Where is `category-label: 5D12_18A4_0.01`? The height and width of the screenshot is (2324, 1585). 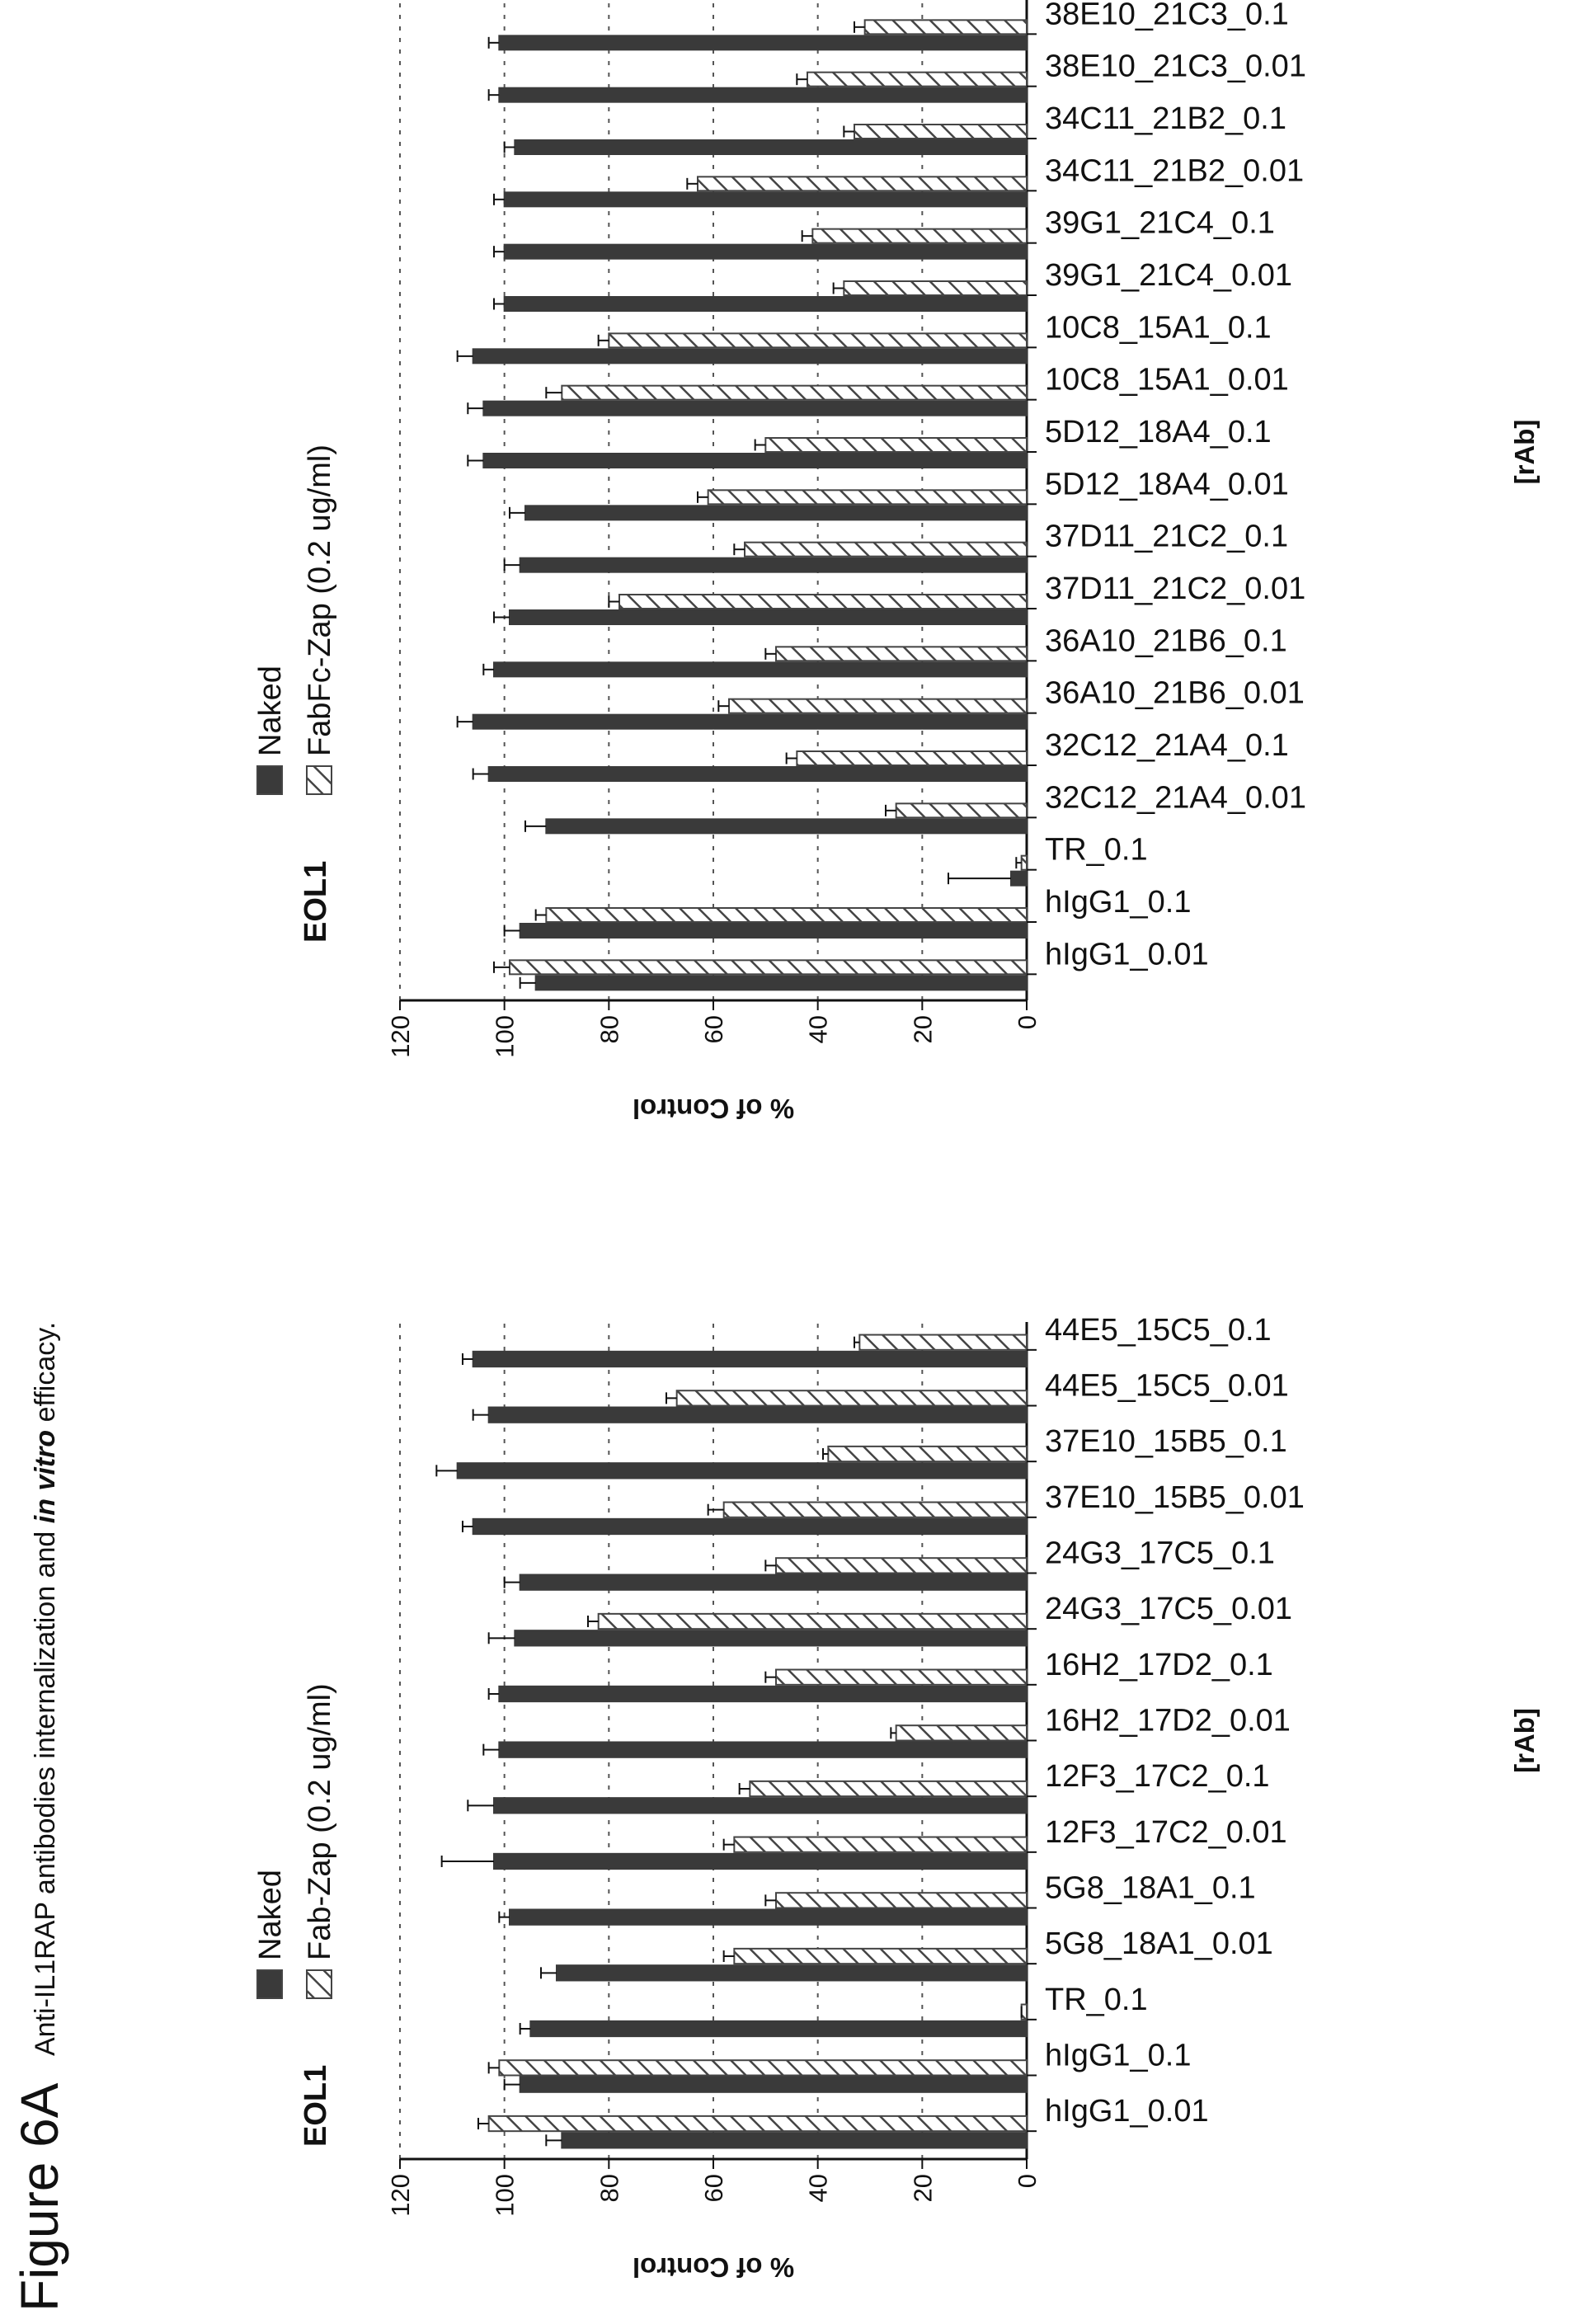
category-label: 5D12_18A4_0.01 is located at coordinates (1167, 484).